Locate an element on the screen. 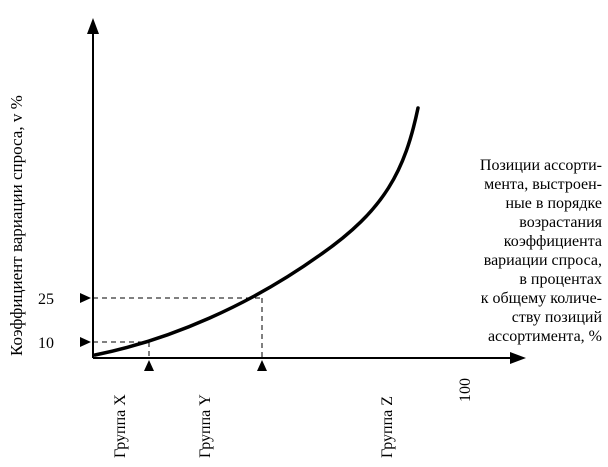  x-desc-line: ные в порядке is located at coordinates (553, 203).